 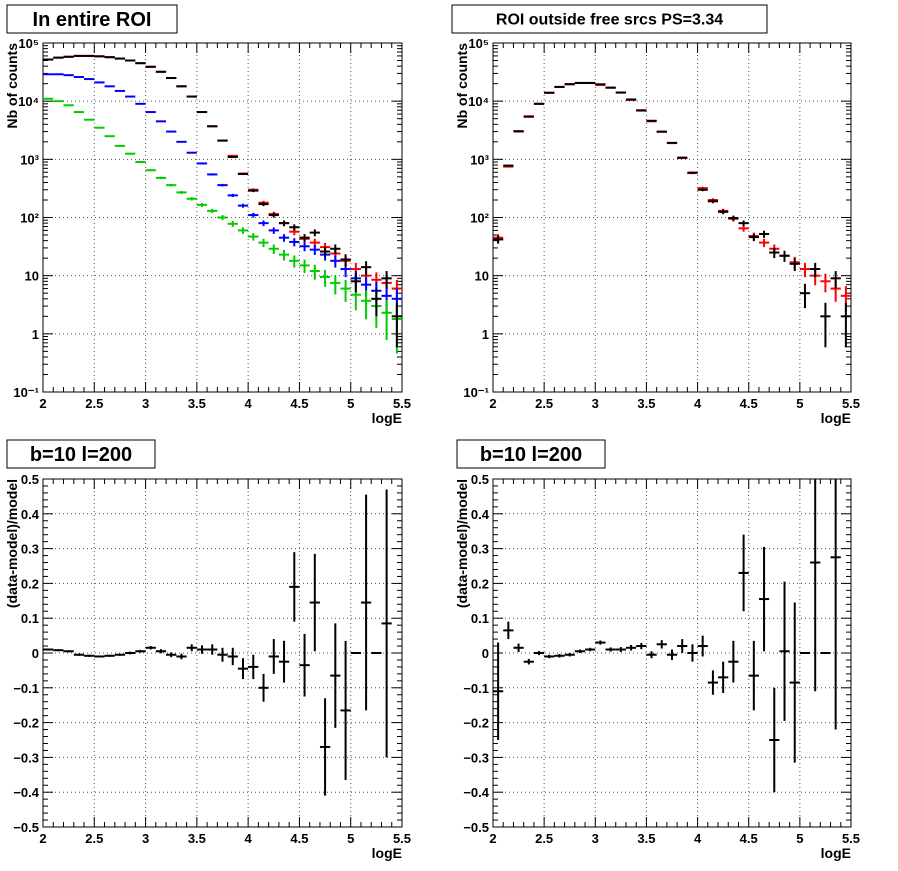 What do you see at coordinates (462, 543) in the screenshot?
I see `y-axis-label: (data-model)/model` at bounding box center [462, 543].